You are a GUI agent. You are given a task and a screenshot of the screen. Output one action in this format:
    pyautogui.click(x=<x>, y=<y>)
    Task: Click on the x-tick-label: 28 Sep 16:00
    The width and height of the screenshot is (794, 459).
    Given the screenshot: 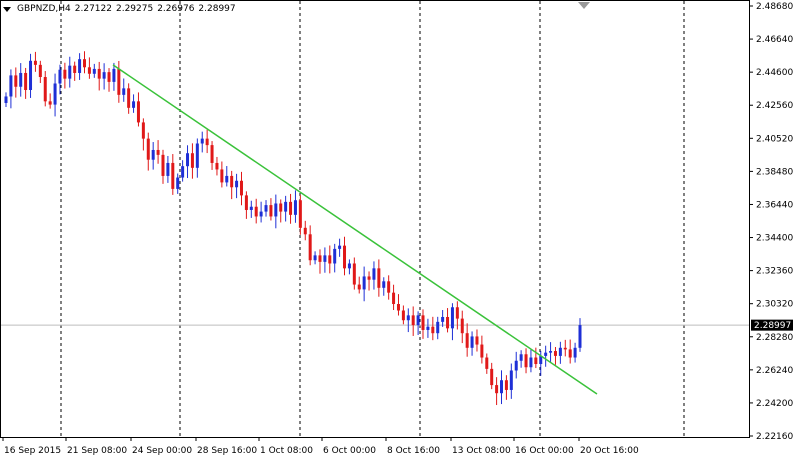 What is the action you would take?
    pyautogui.click(x=227, y=451)
    